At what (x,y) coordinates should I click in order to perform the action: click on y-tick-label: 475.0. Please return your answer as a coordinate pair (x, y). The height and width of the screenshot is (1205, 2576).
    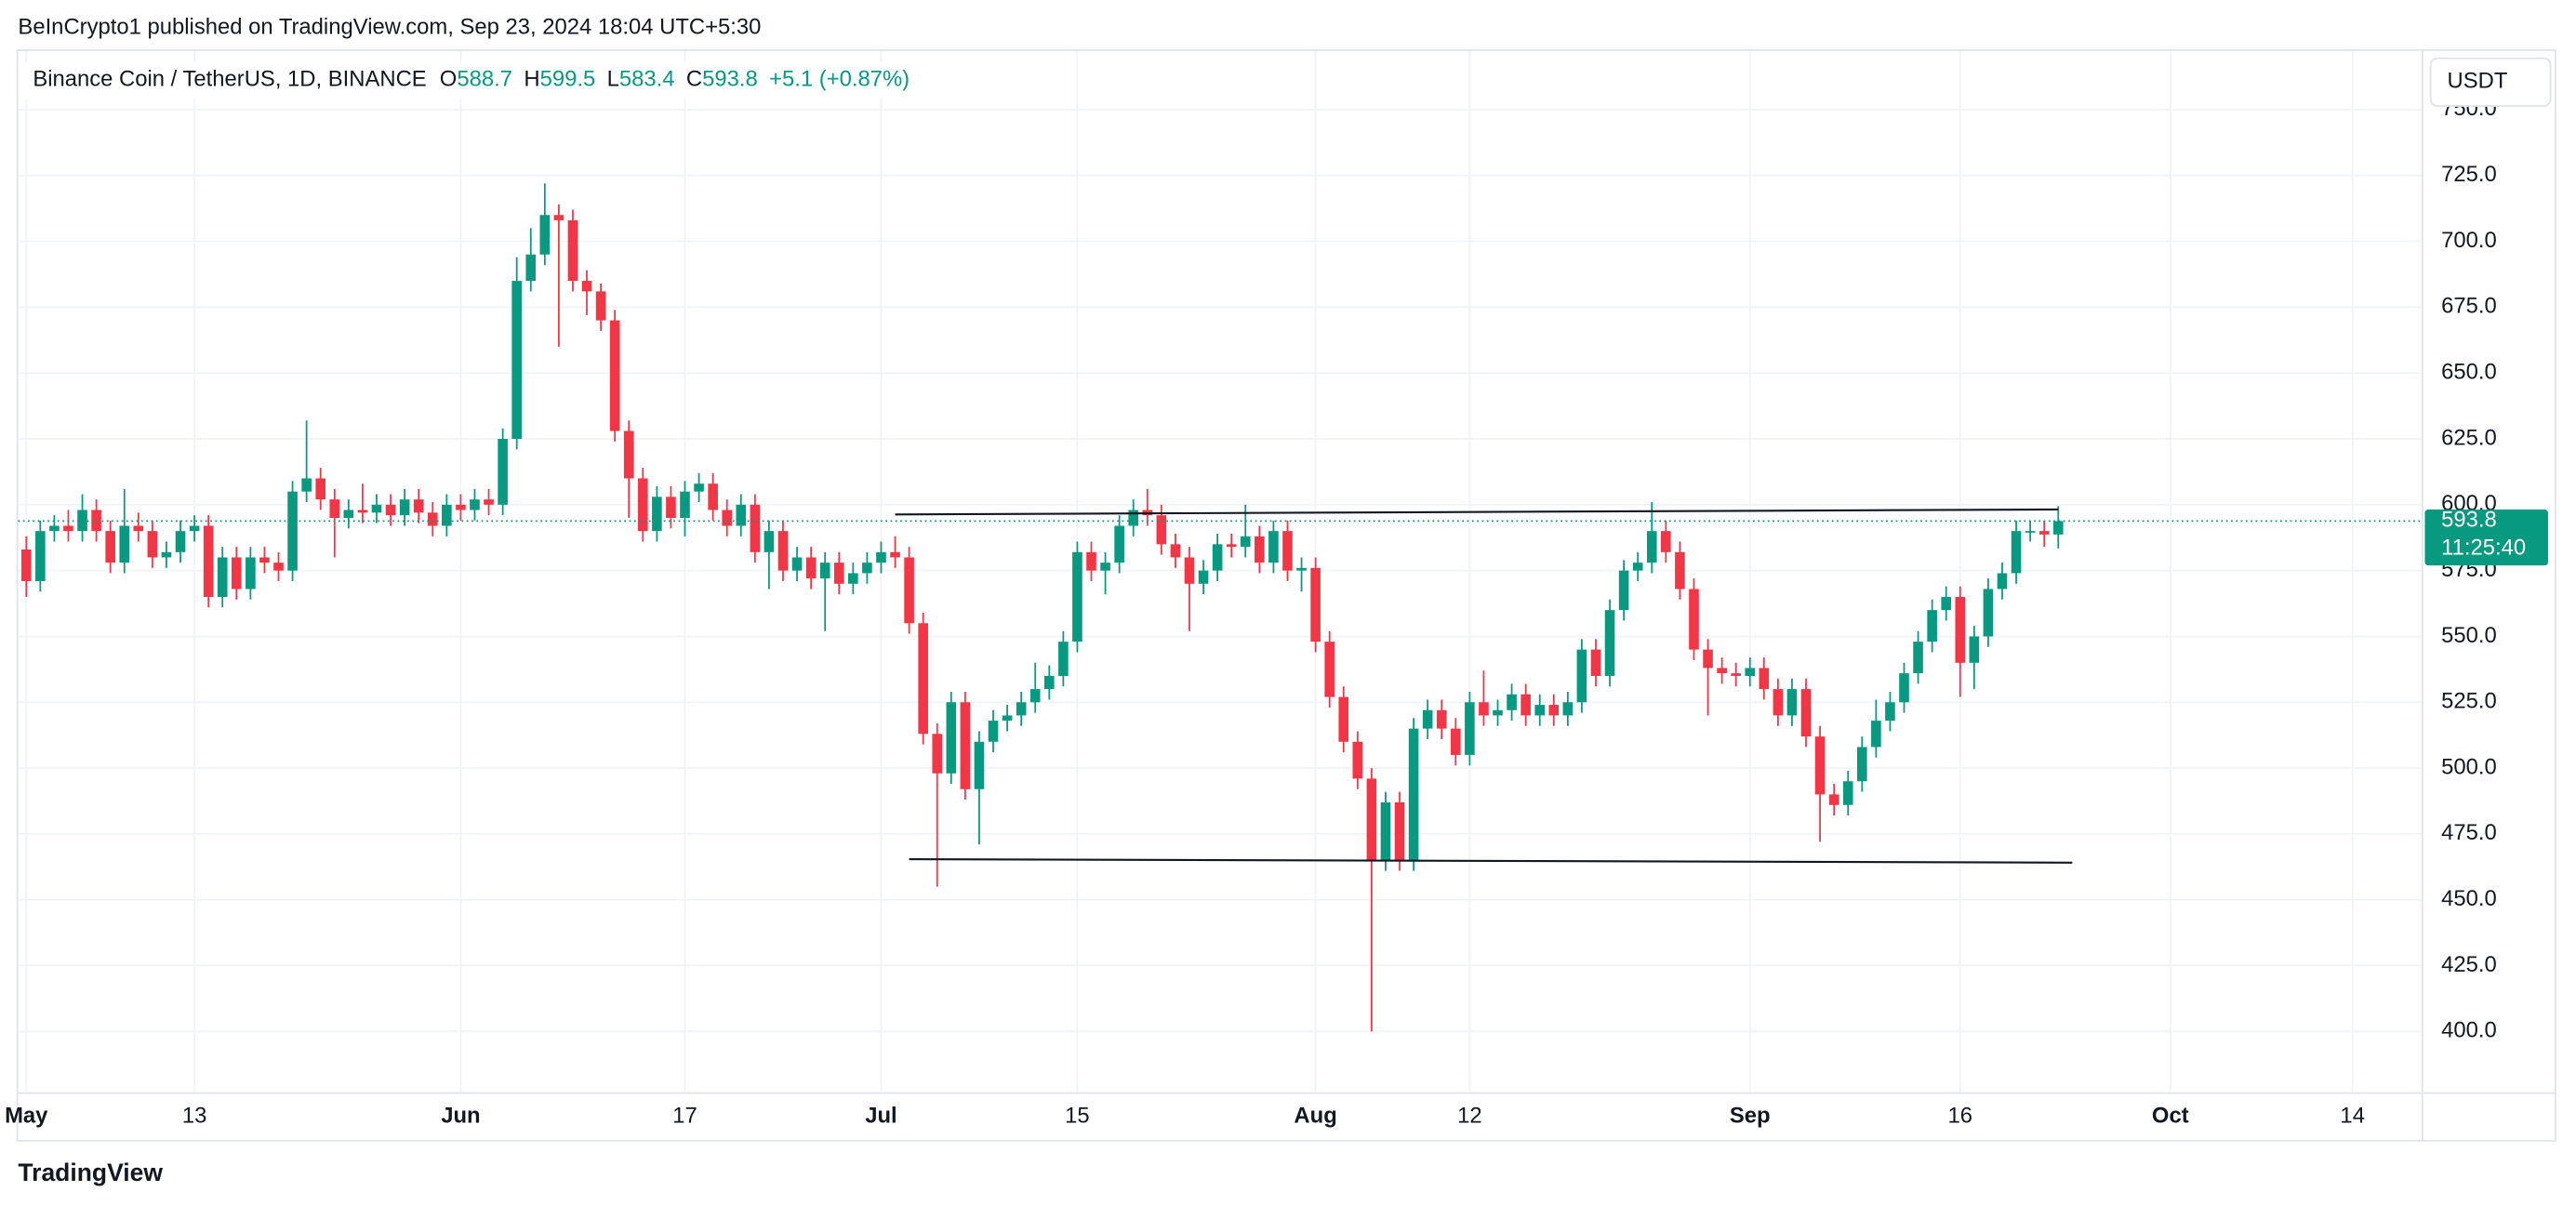
    Looking at the image, I should click on (2469, 832).